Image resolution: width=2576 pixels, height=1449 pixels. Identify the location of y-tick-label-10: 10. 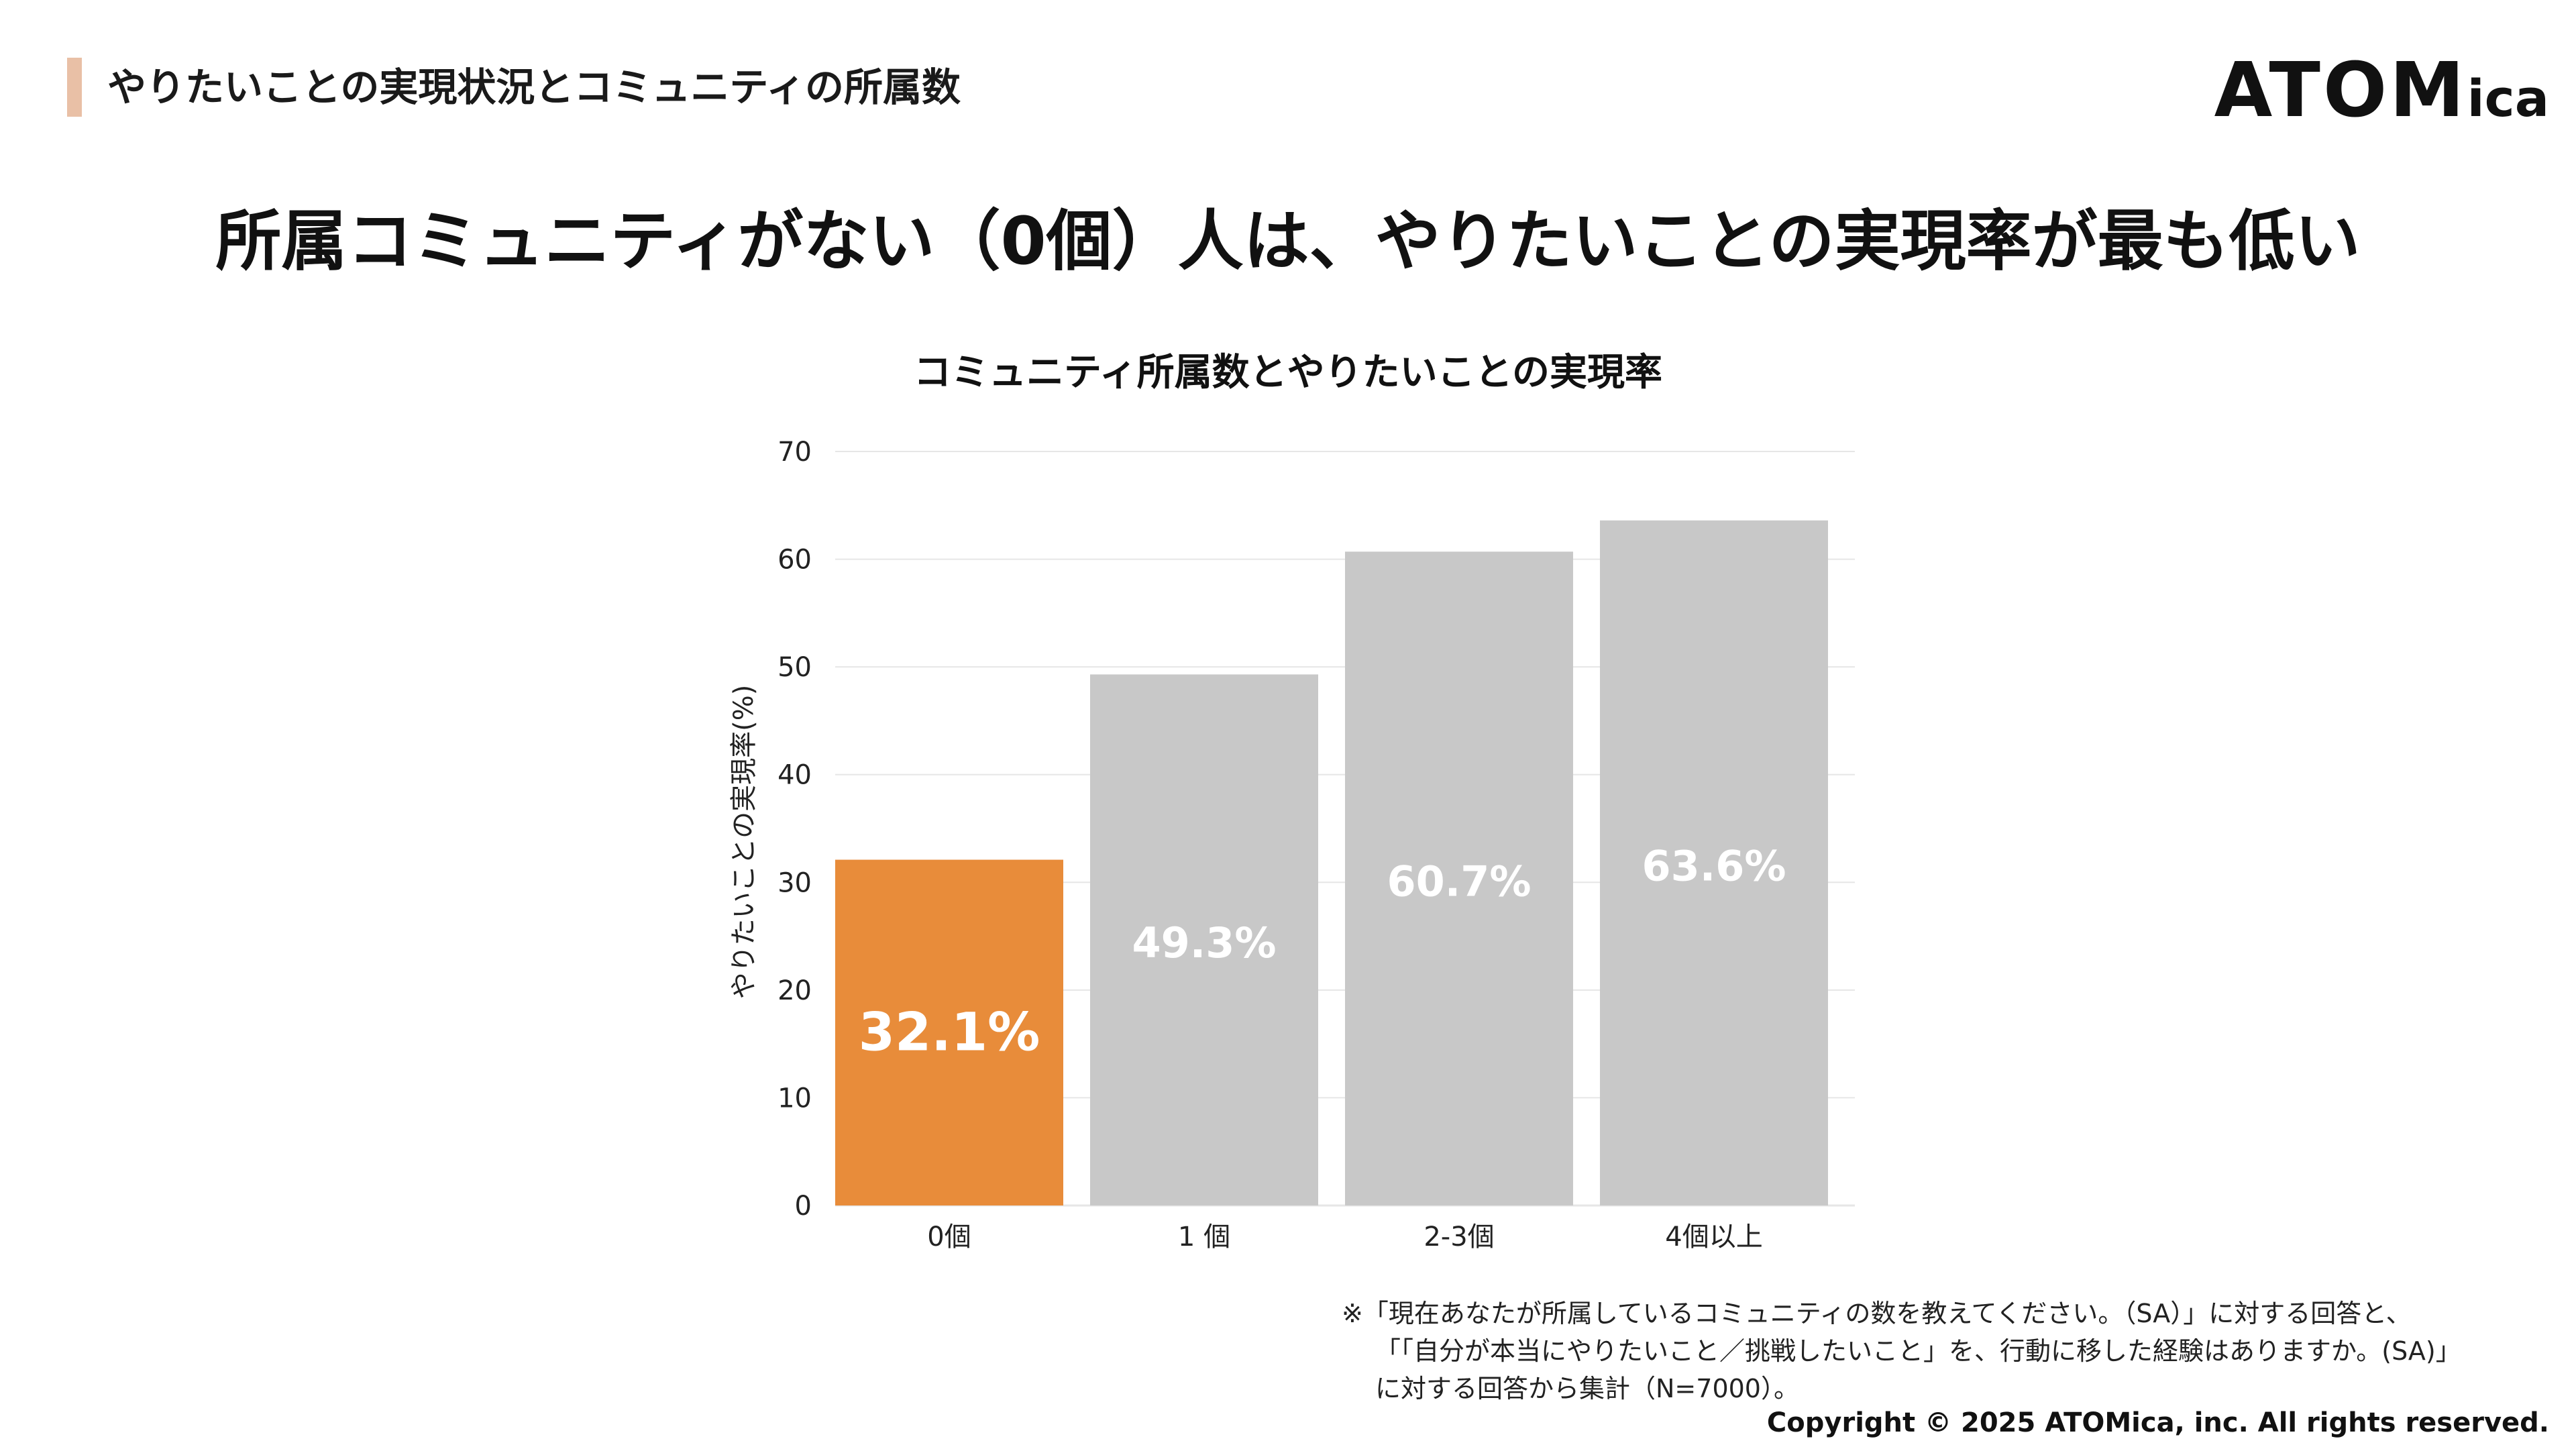
(794, 1098).